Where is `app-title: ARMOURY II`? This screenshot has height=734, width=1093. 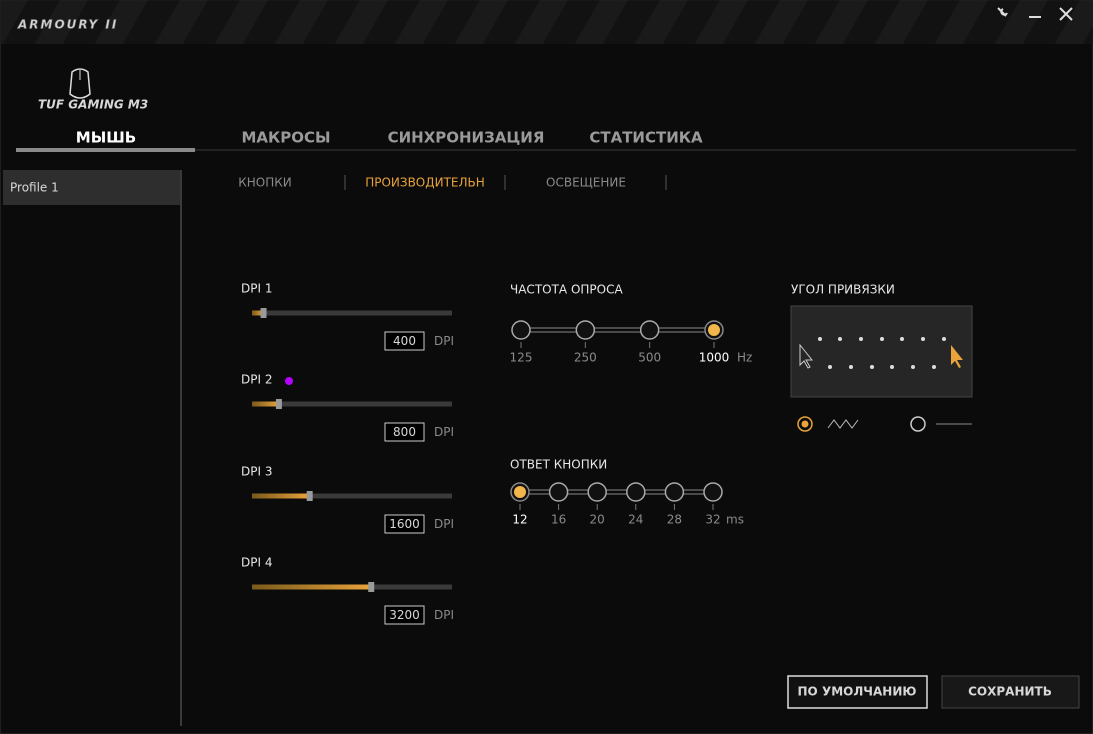 app-title: ARMOURY II is located at coordinates (67, 25).